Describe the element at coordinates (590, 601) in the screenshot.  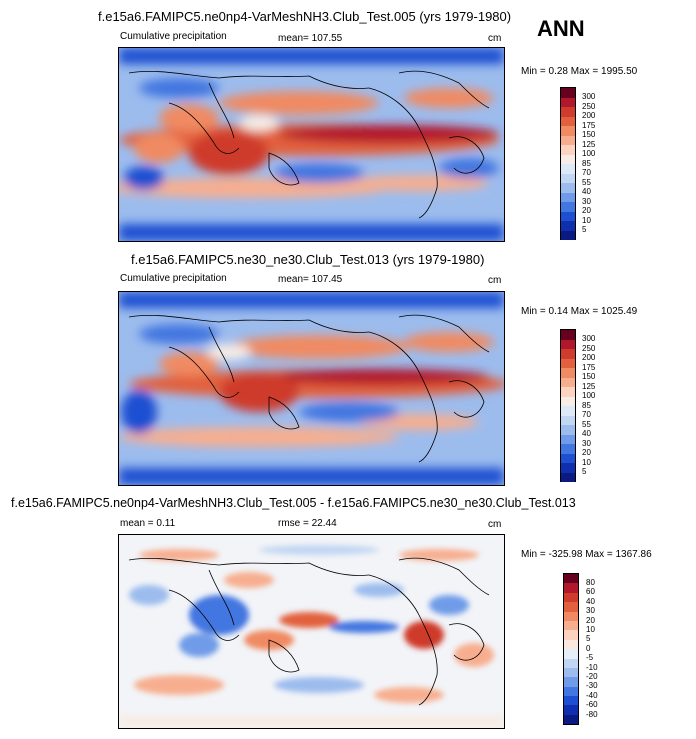
I see `panel-3-colorbar-label: 40` at that location.